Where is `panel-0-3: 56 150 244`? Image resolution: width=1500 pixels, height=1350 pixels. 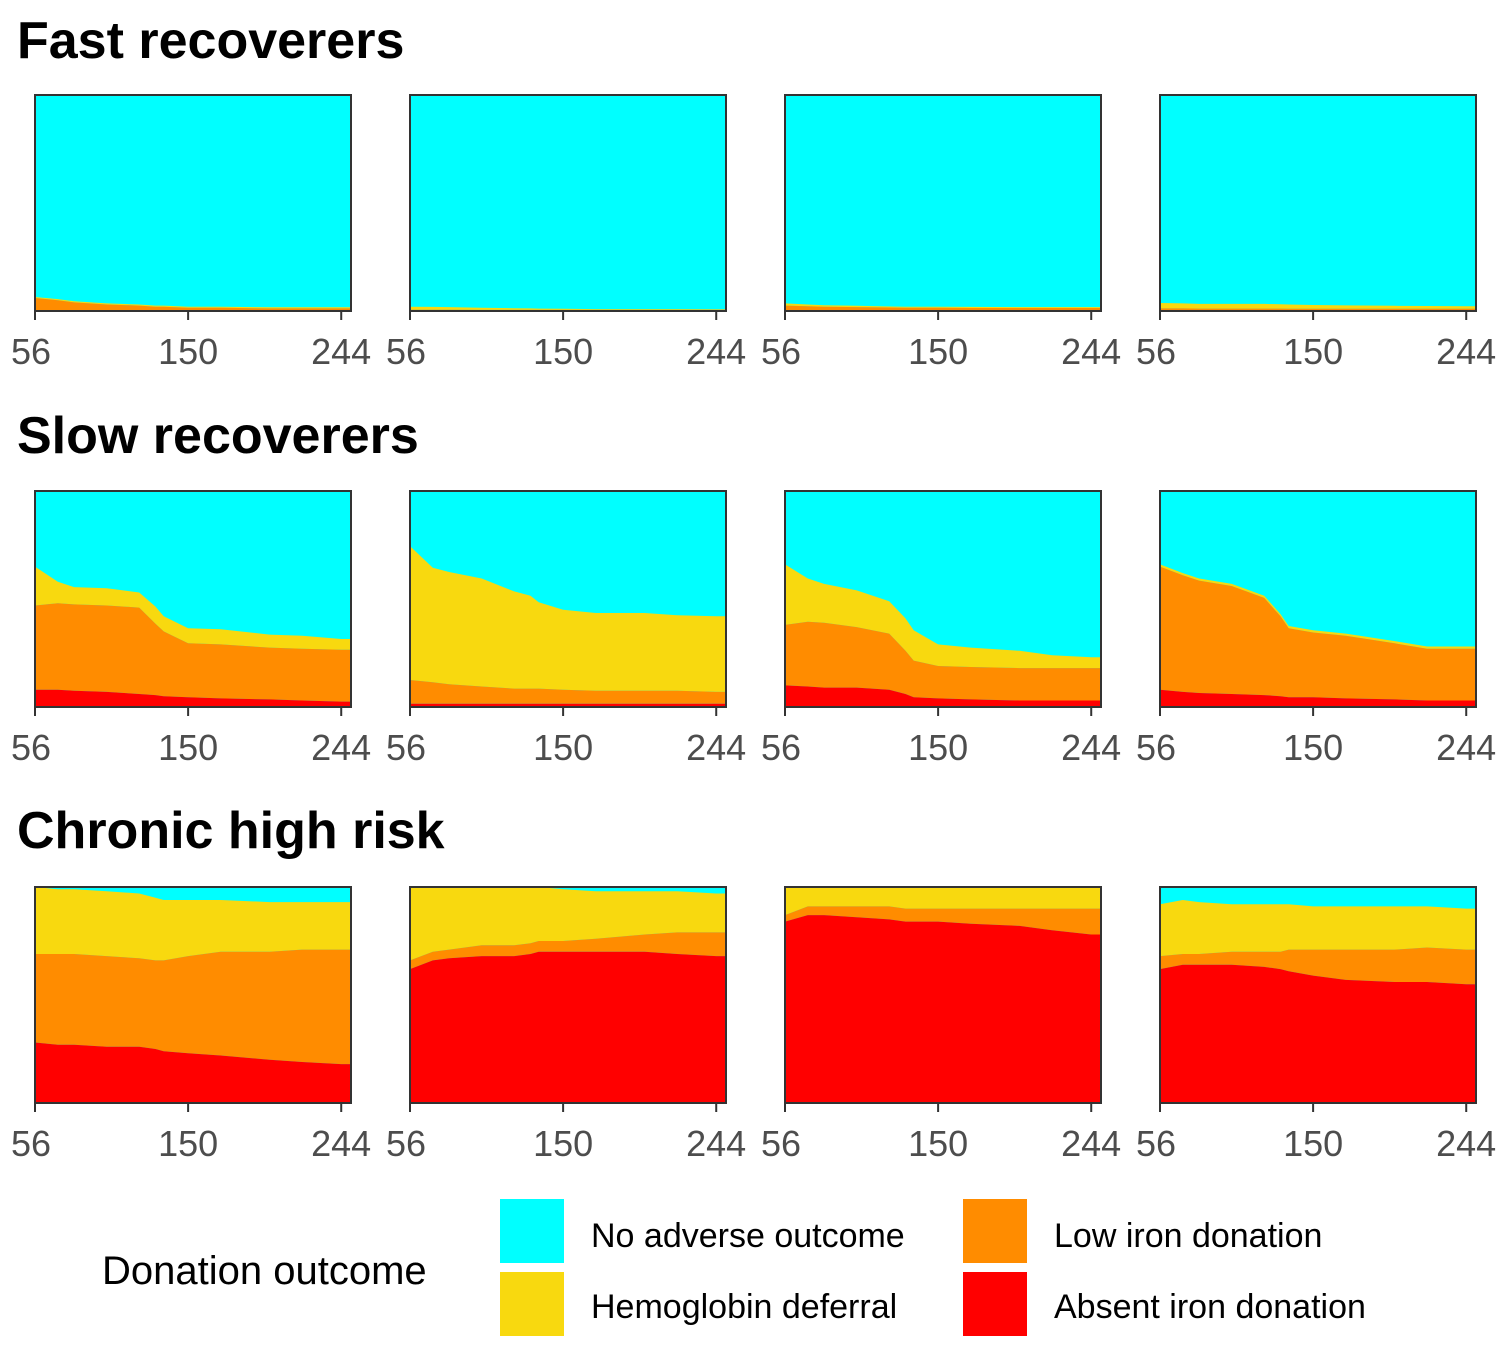 panel-0-3: 56 150 244 is located at coordinates (1316, 233).